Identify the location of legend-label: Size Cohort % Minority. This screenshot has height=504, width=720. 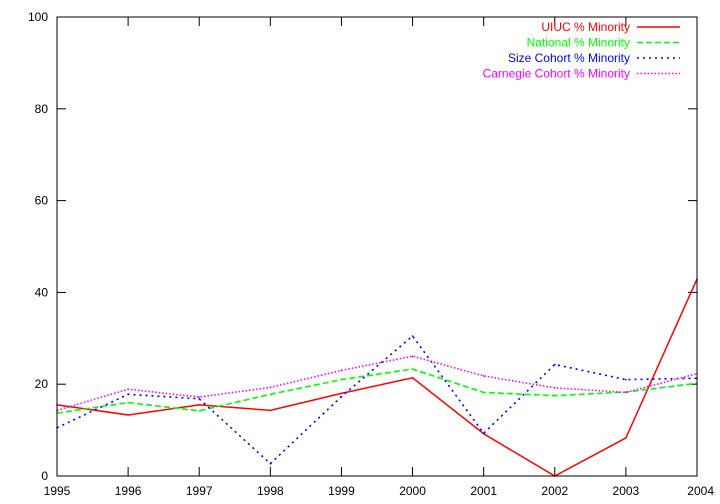
(569, 58).